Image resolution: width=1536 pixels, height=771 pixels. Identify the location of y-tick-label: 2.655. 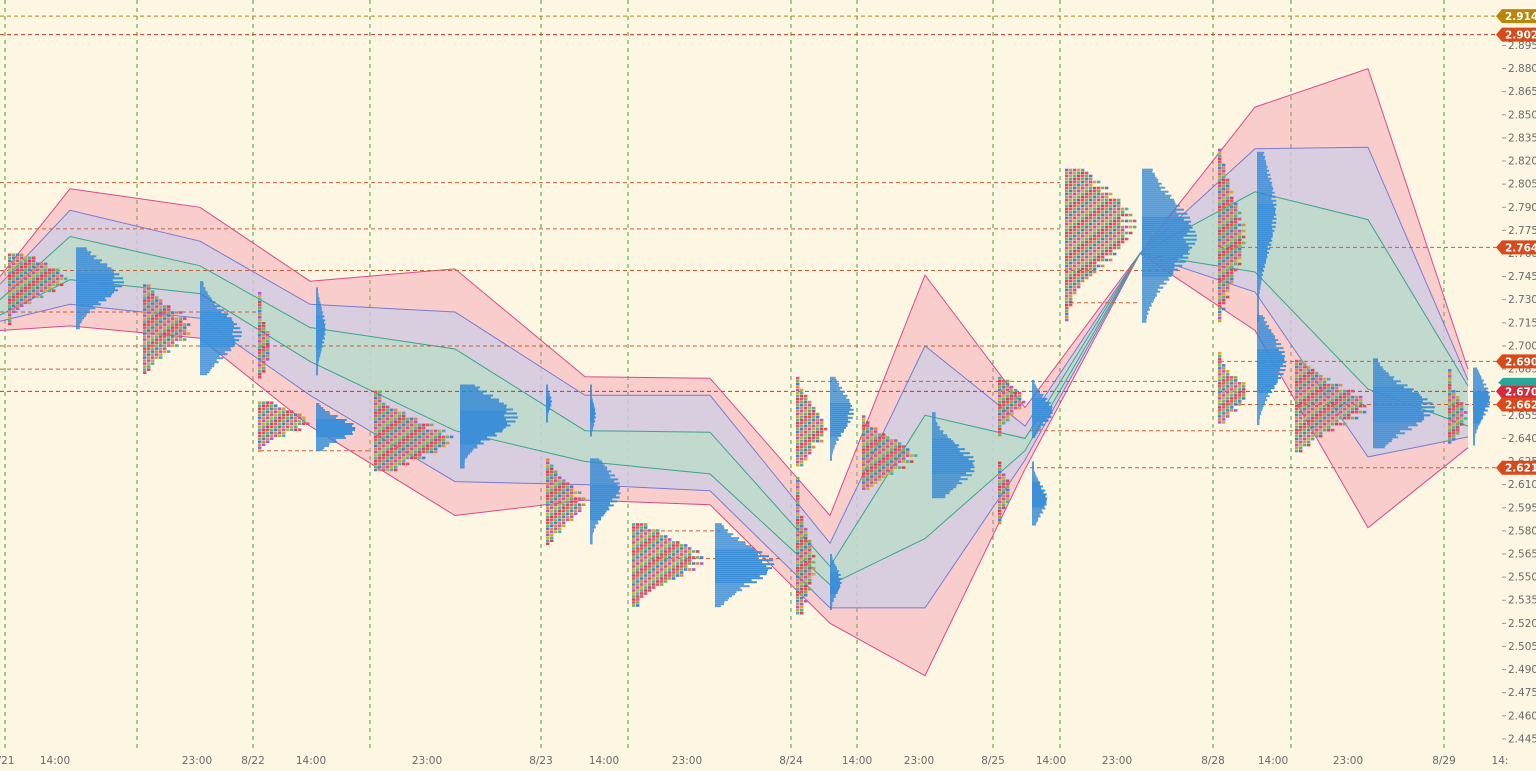
(1522, 416).